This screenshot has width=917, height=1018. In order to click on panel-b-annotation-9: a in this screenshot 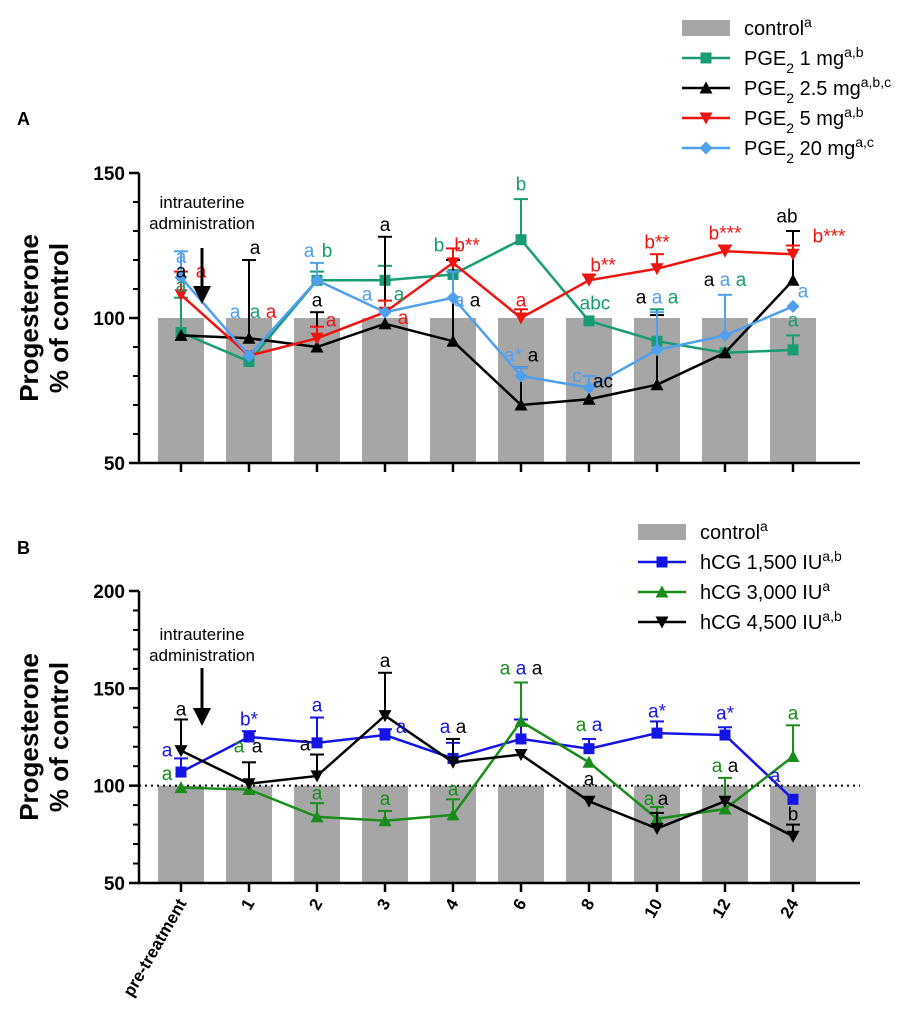, I will do `click(385, 661)`.